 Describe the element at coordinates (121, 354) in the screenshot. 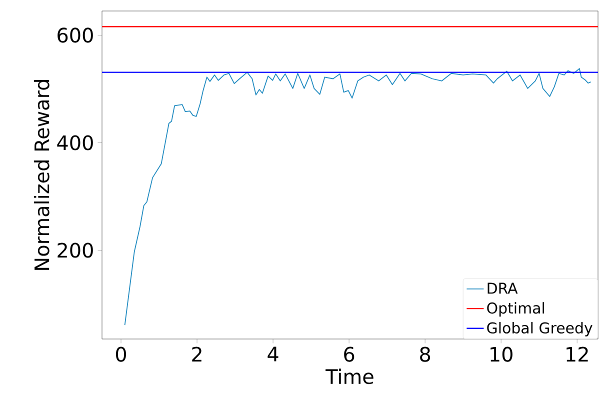

I see `x-tick-label: 0` at that location.